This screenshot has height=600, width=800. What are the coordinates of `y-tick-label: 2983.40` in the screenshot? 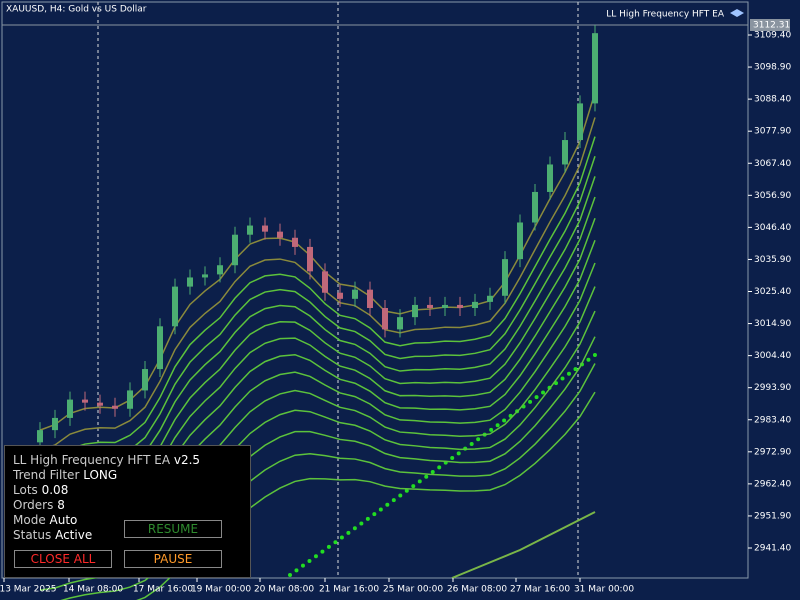 It's located at (772, 420).